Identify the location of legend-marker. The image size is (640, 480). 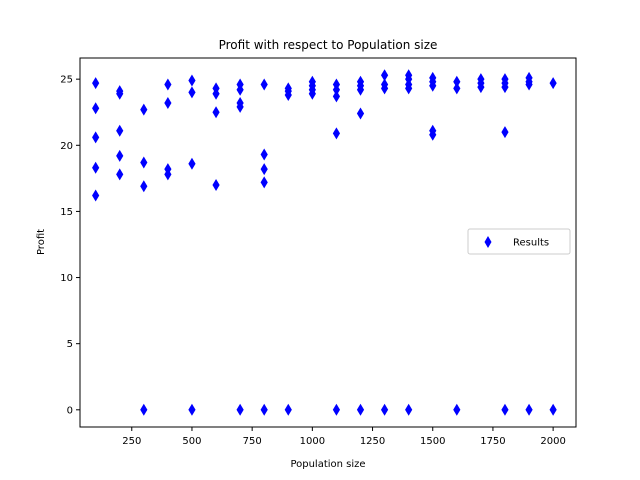
(488, 242).